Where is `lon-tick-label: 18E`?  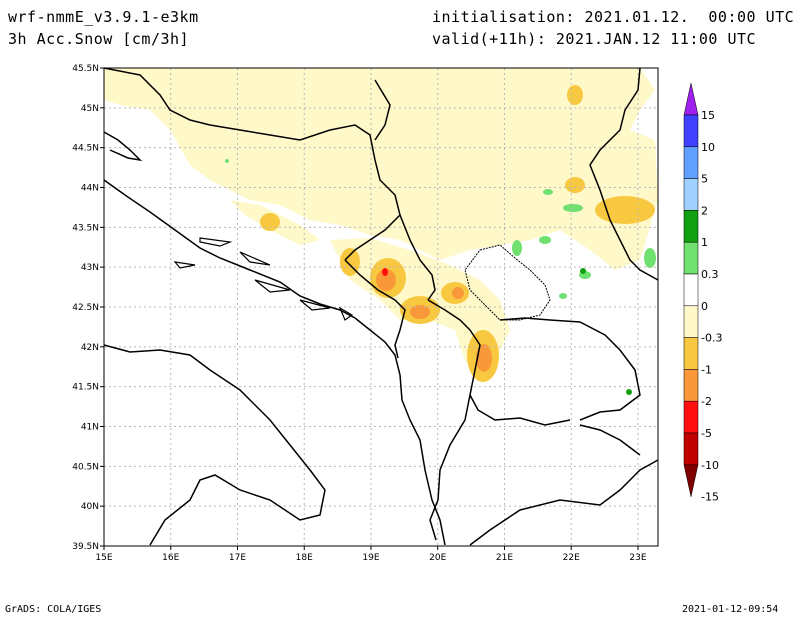
lon-tick-label: 18E is located at coordinates (304, 558).